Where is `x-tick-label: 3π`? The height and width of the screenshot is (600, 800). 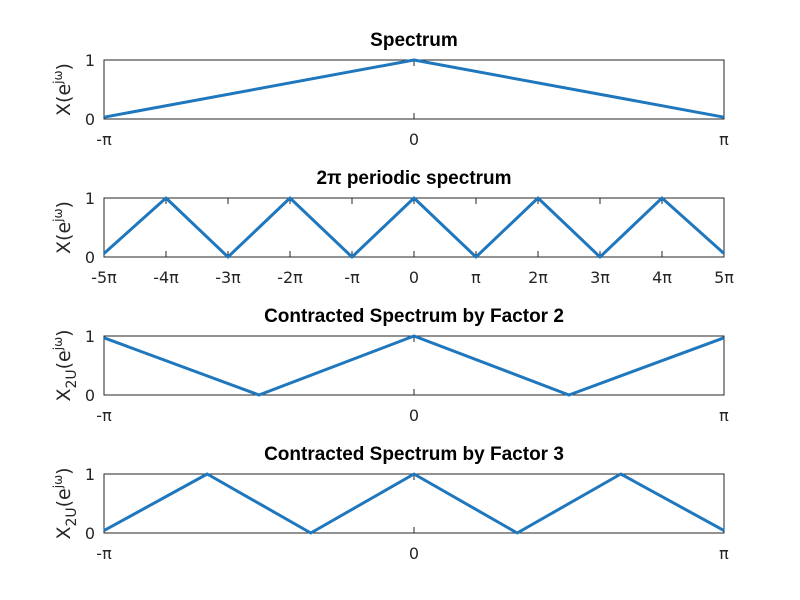
x-tick-label: 3π is located at coordinates (600, 277).